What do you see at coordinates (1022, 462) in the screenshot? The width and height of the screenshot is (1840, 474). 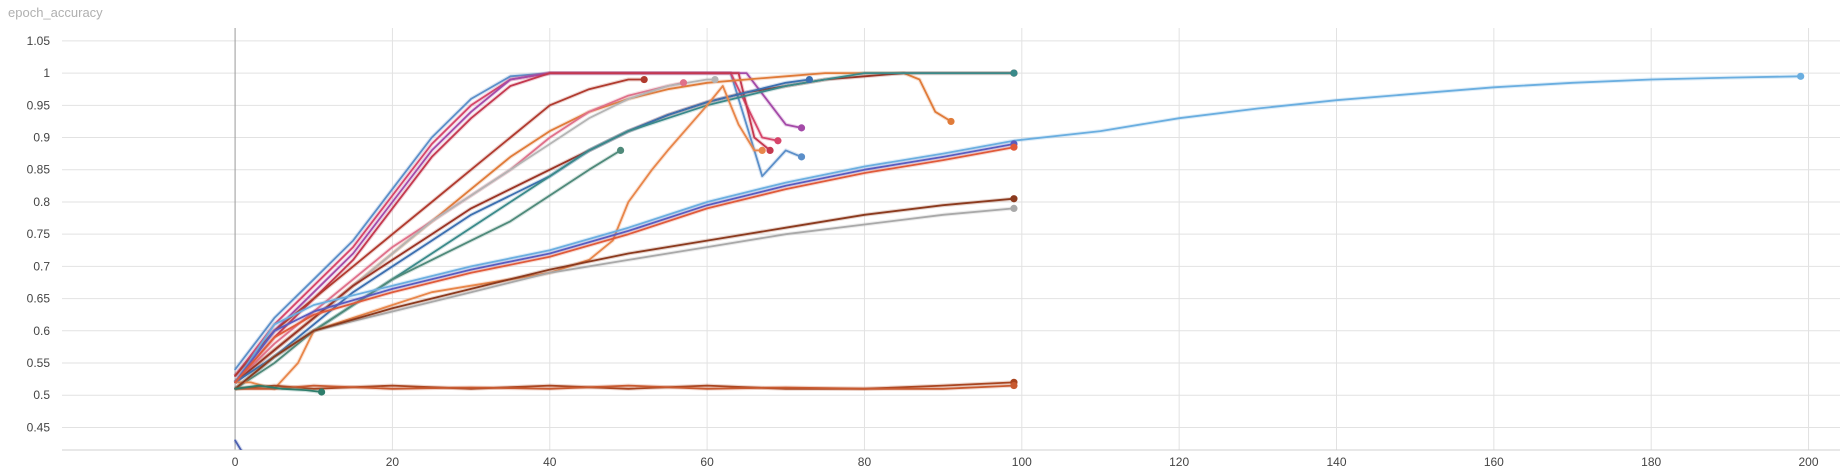 I see `x-tick-label: 100` at bounding box center [1022, 462].